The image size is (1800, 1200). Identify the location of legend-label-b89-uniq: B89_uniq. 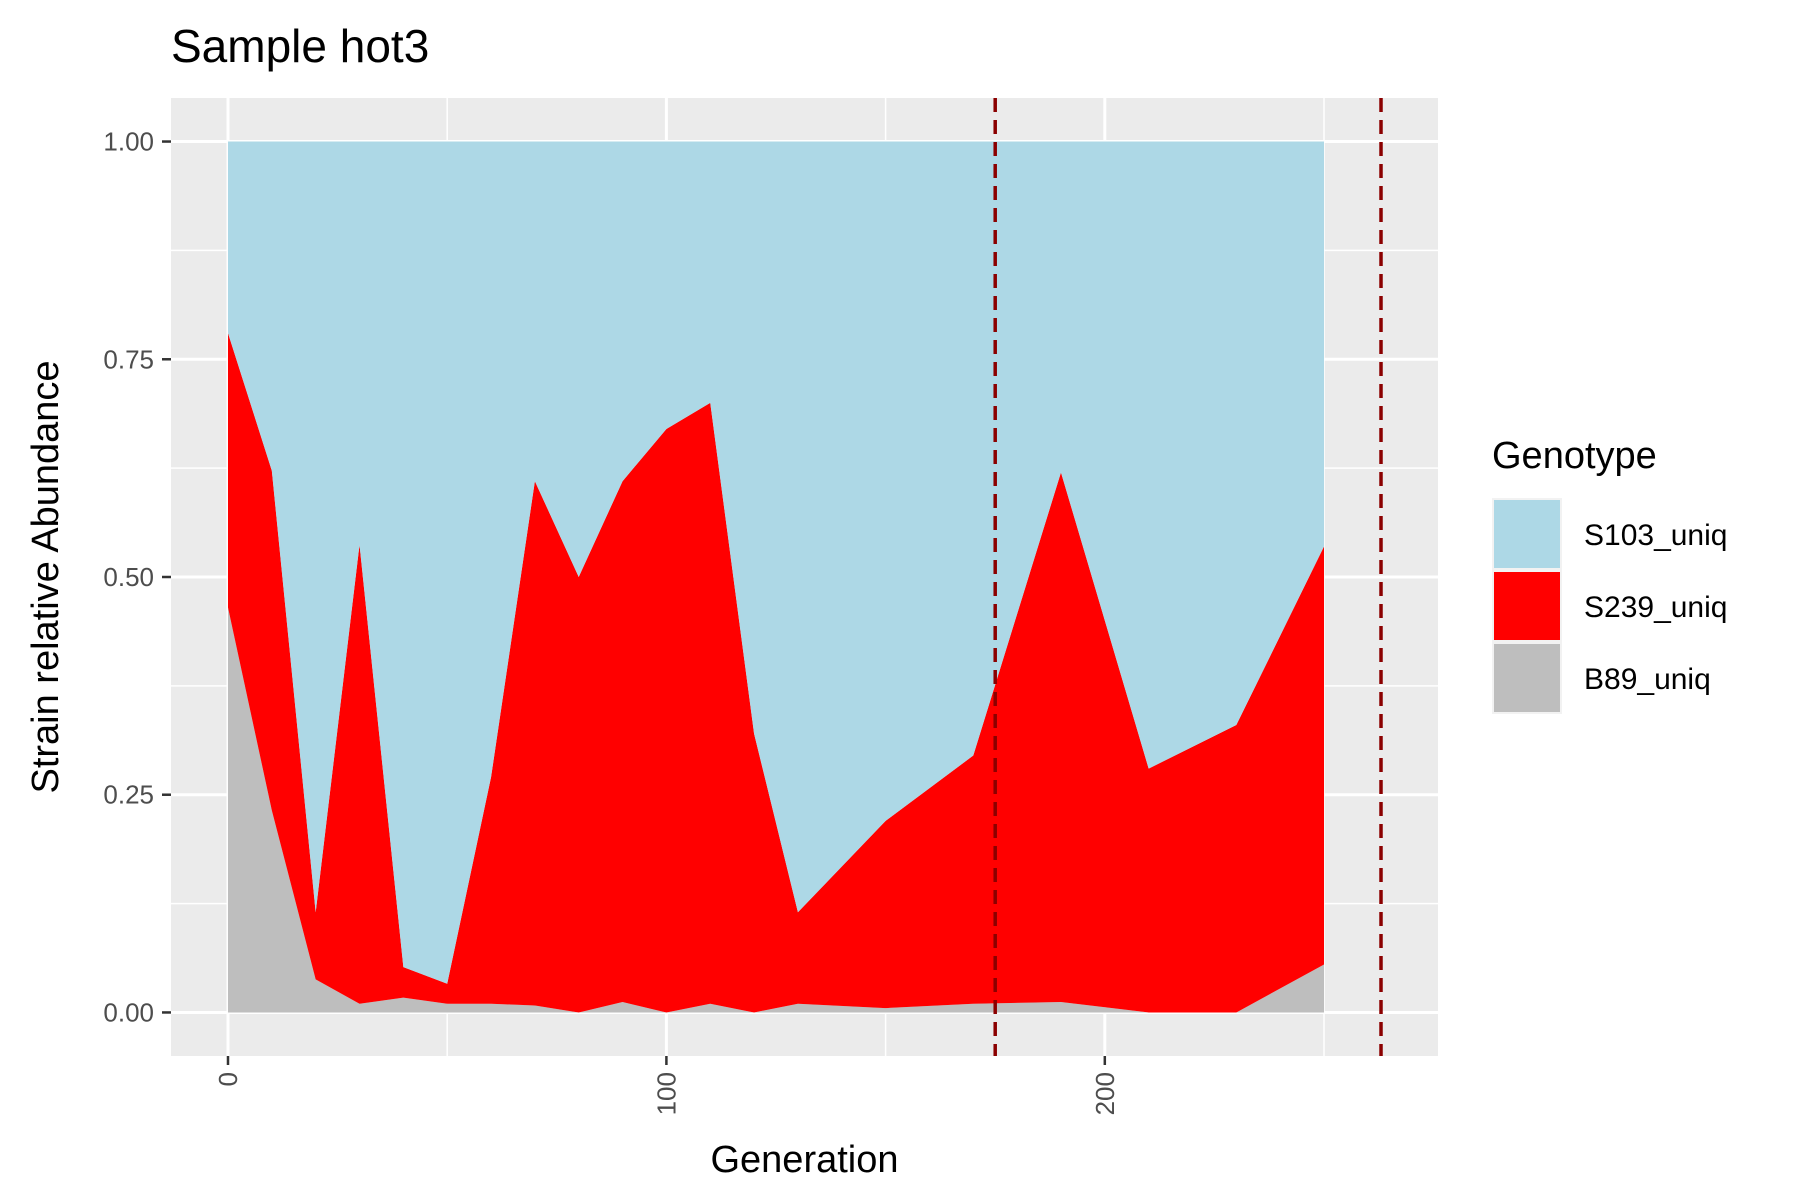
(1647, 679).